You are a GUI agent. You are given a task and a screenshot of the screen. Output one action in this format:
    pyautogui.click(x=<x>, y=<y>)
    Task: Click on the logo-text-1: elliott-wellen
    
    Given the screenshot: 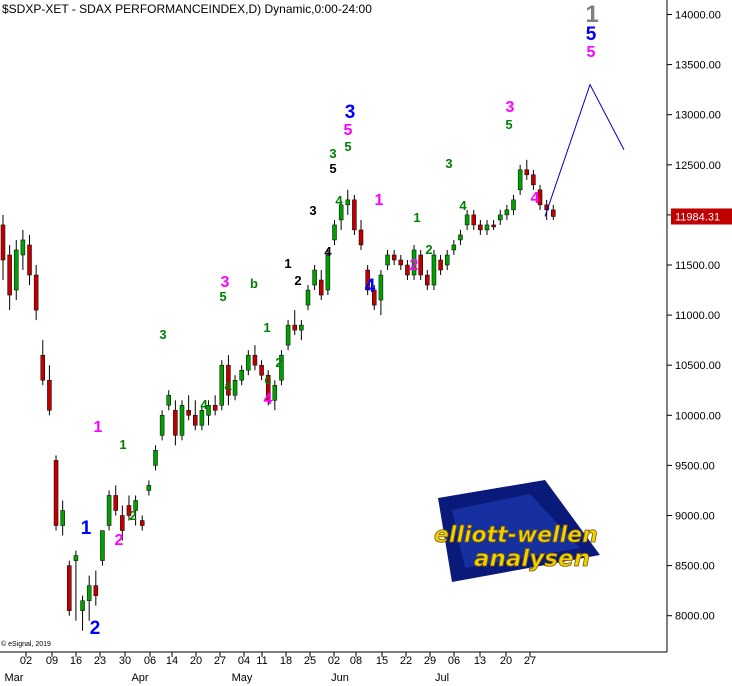 What is the action you would take?
    pyautogui.click(x=516, y=535)
    